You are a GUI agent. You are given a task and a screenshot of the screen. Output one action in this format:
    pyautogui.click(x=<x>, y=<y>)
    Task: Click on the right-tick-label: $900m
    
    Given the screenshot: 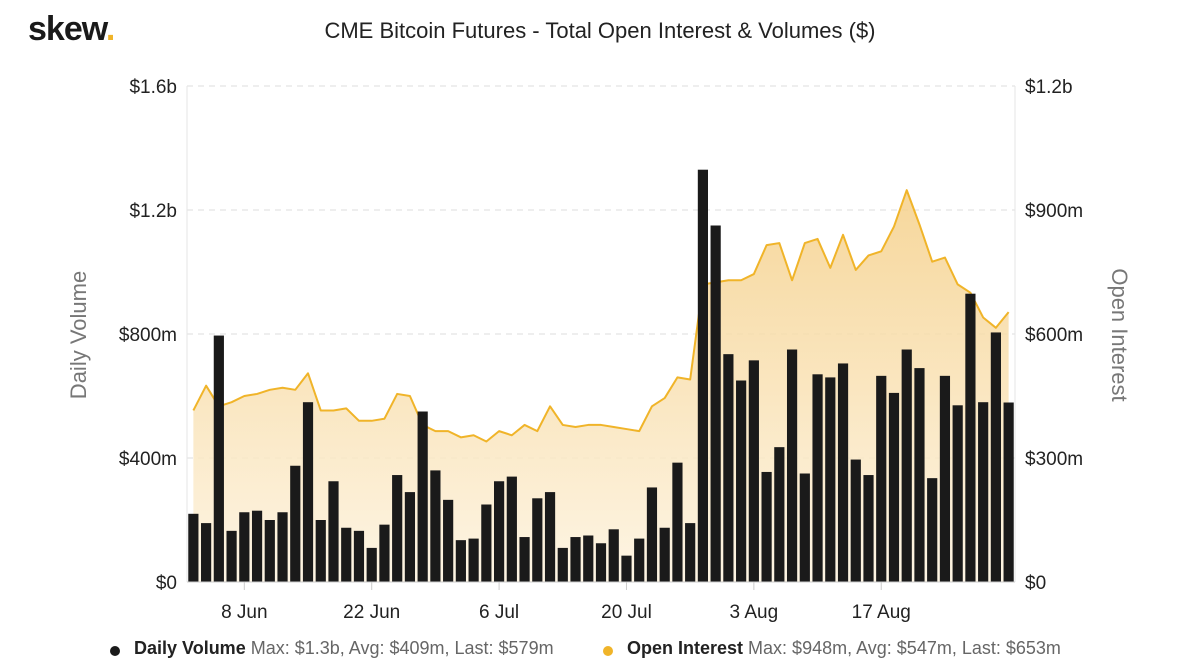 What is the action you would take?
    pyautogui.click(x=1054, y=211)
    